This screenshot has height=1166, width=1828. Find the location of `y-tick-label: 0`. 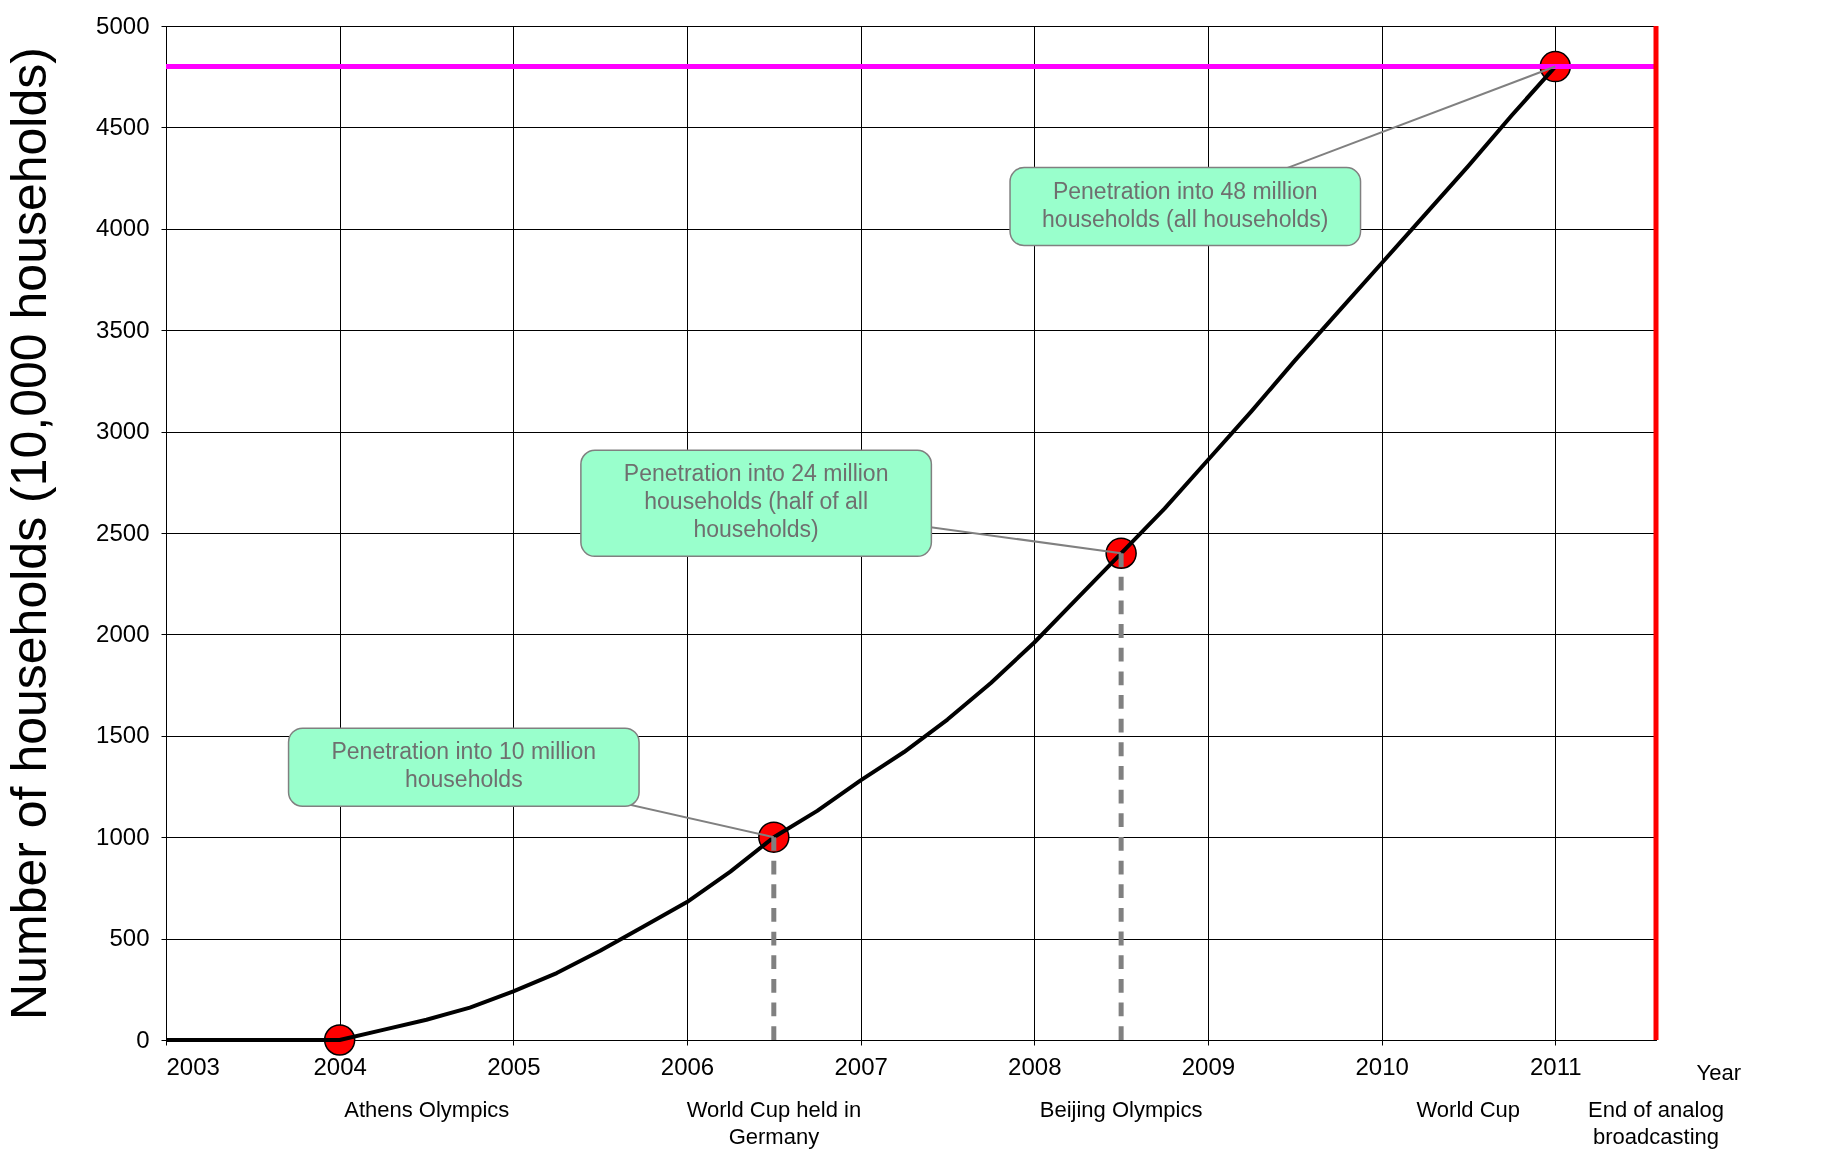

y-tick-label: 0 is located at coordinates (143, 1039).